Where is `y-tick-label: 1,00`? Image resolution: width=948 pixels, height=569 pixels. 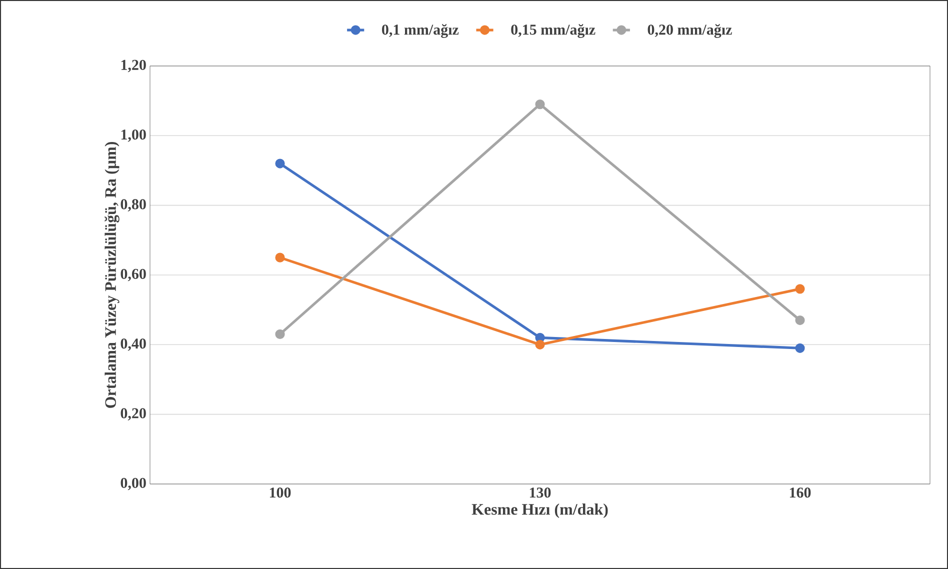
y-tick-label: 1,00 is located at coordinates (133, 136).